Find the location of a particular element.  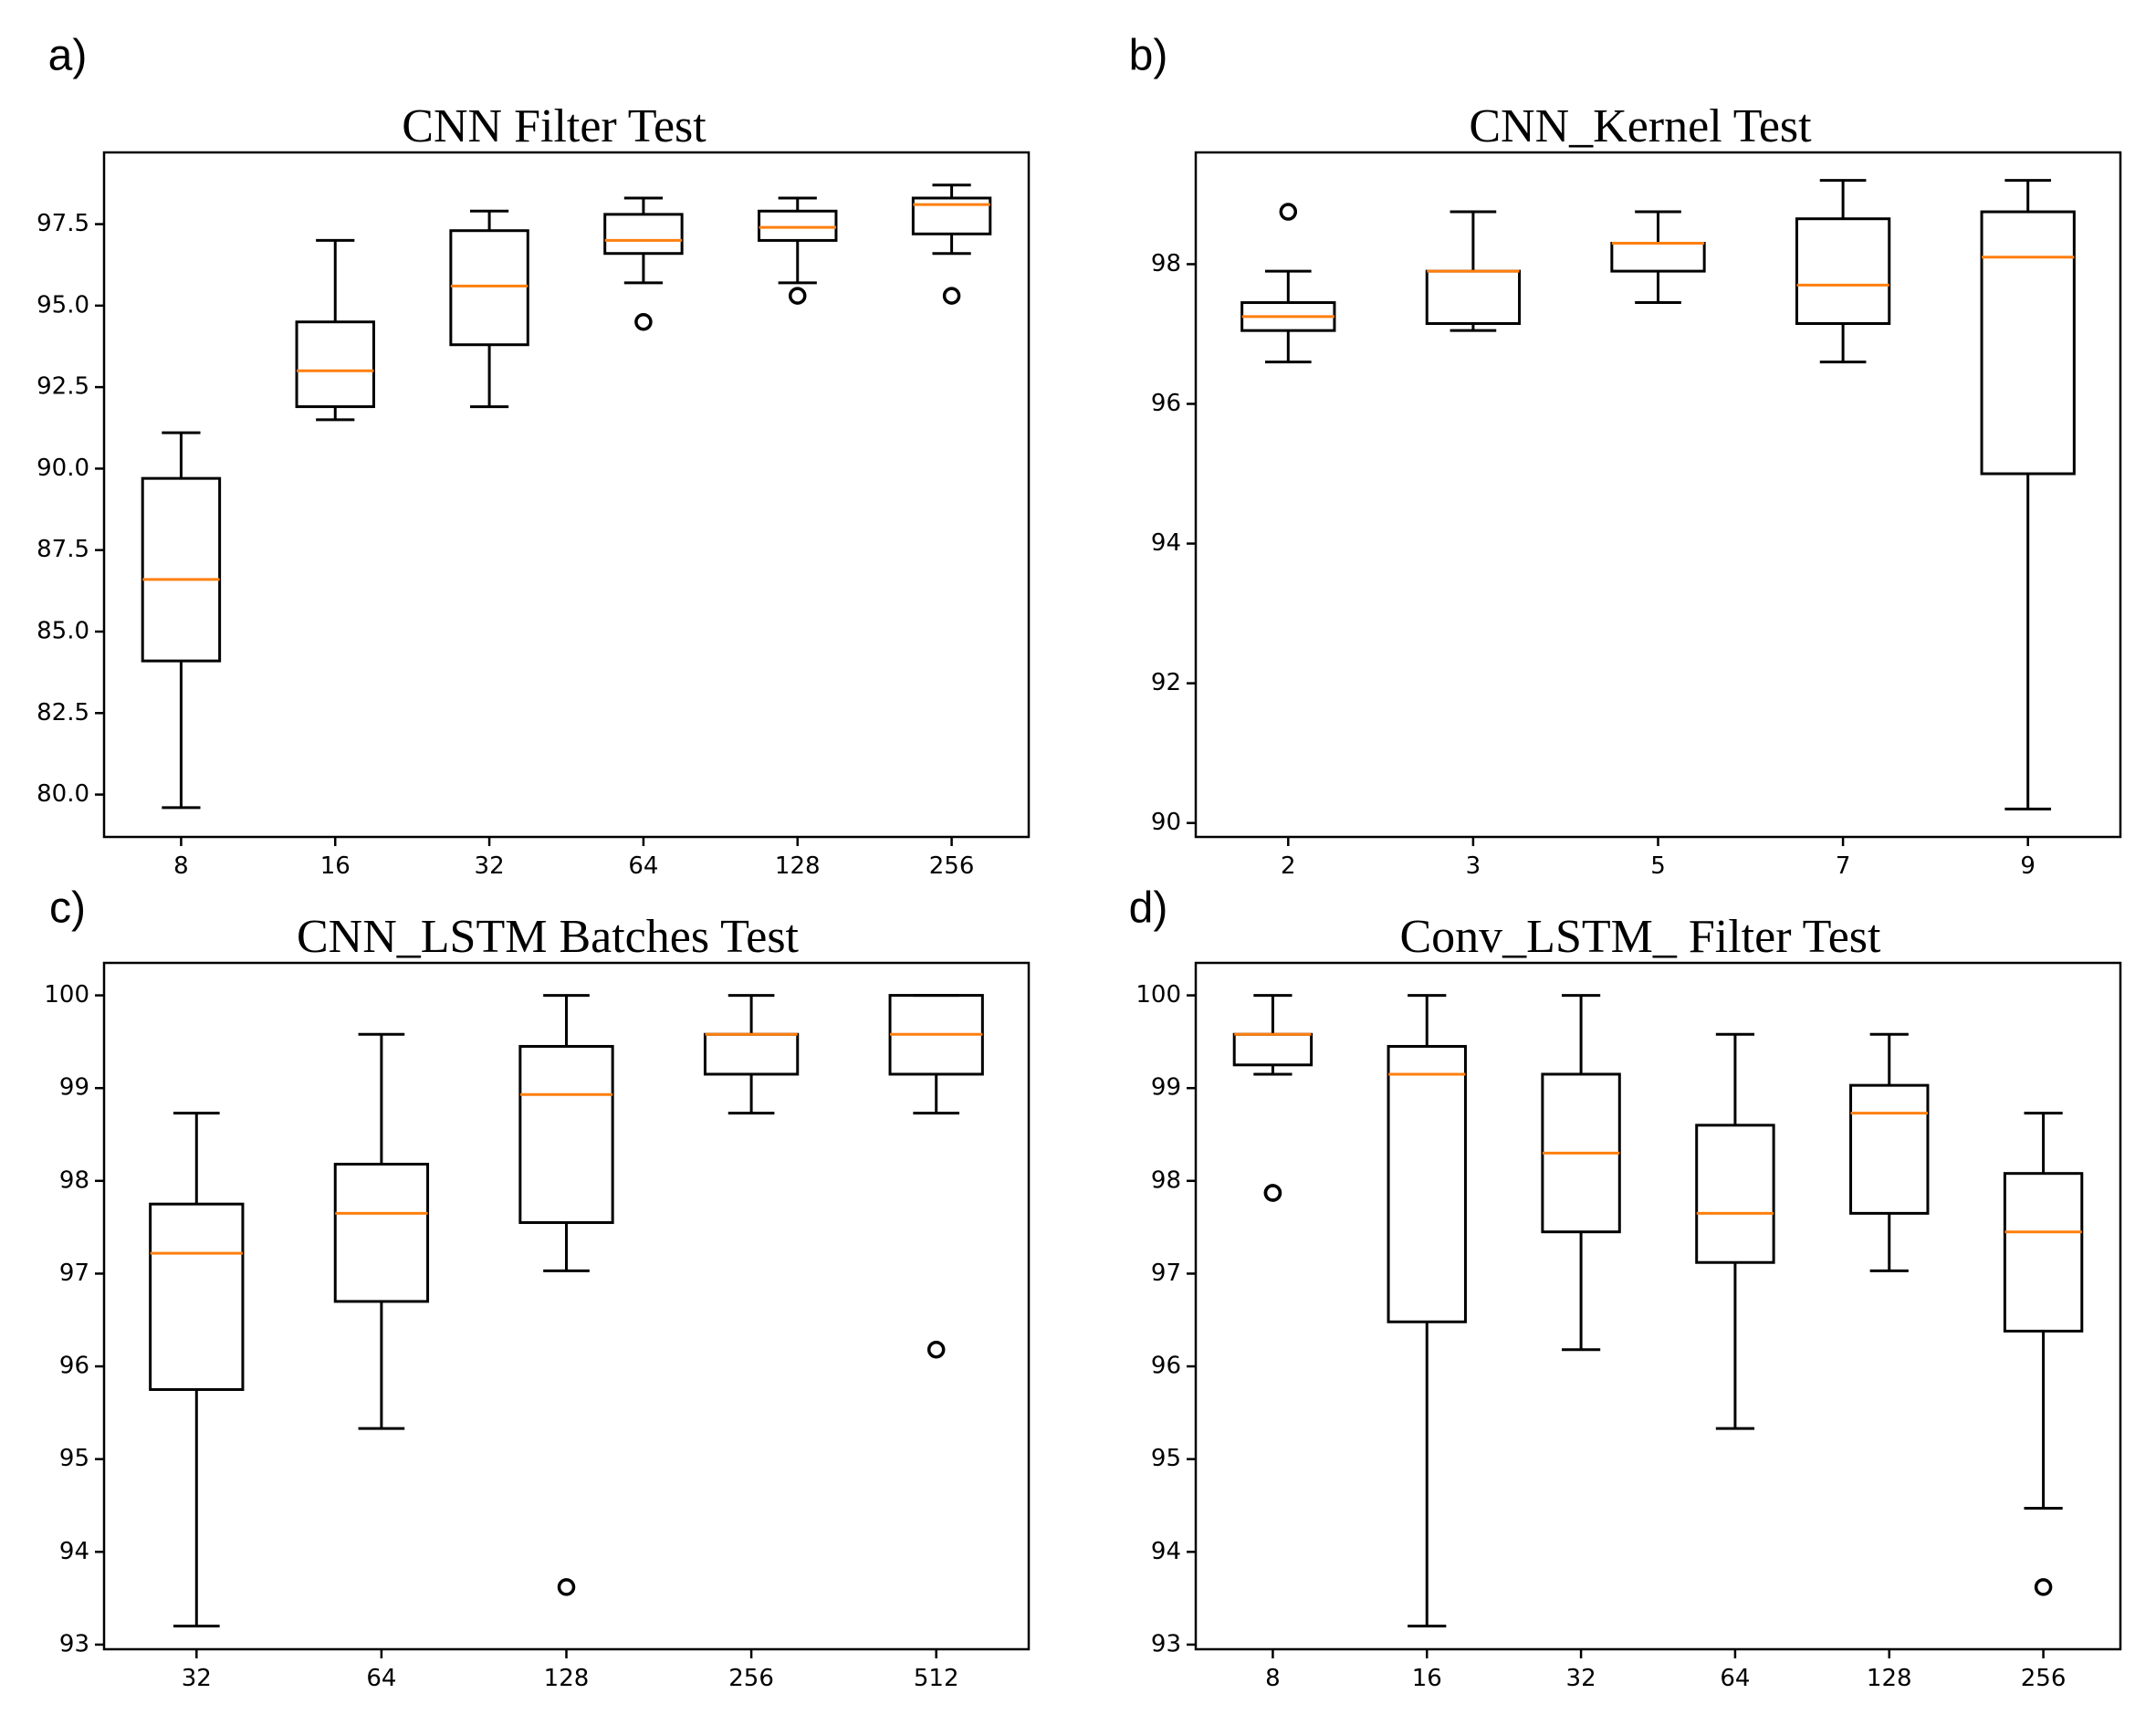

x-tick-label: 9 is located at coordinates (2028, 866).